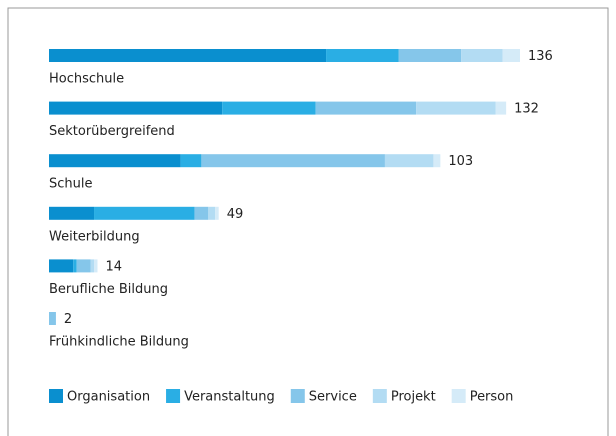 The image size is (616, 436). What do you see at coordinates (108, 397) in the screenshot?
I see `legend-label: Organisation` at bounding box center [108, 397].